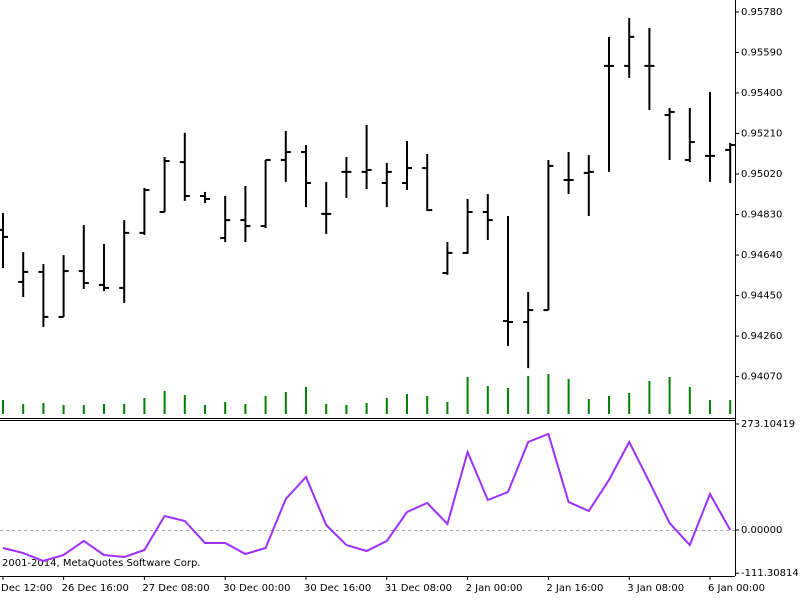  I want to click on y-tick-label: 0.94640, so click(761, 255).